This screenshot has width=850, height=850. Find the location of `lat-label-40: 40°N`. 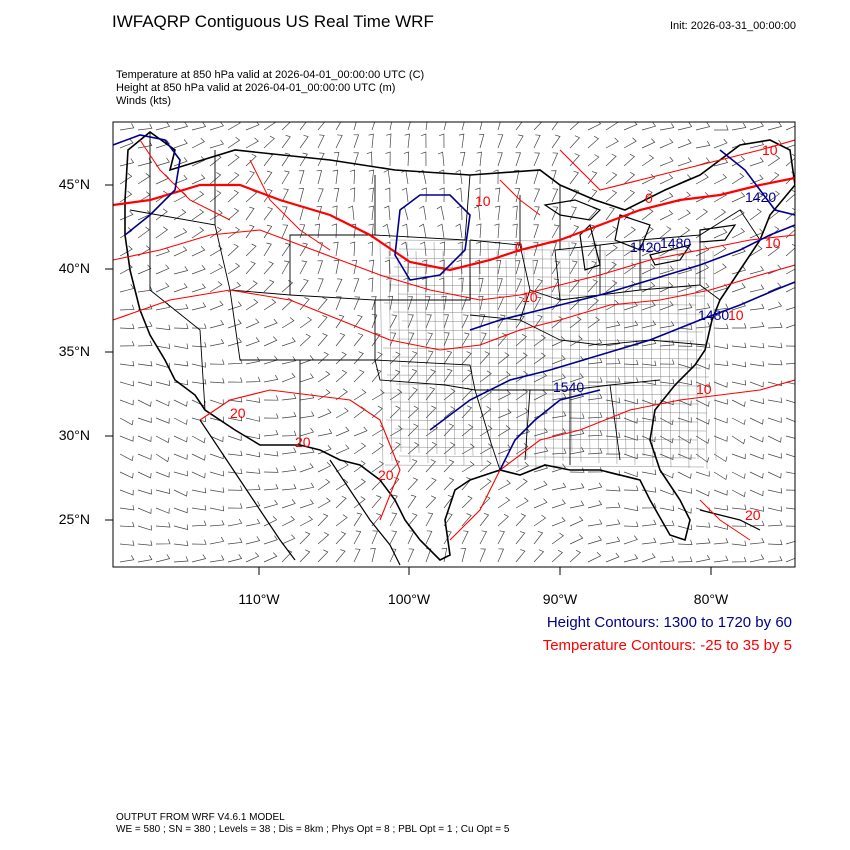

lat-label-40: 40°N is located at coordinates (74, 268).